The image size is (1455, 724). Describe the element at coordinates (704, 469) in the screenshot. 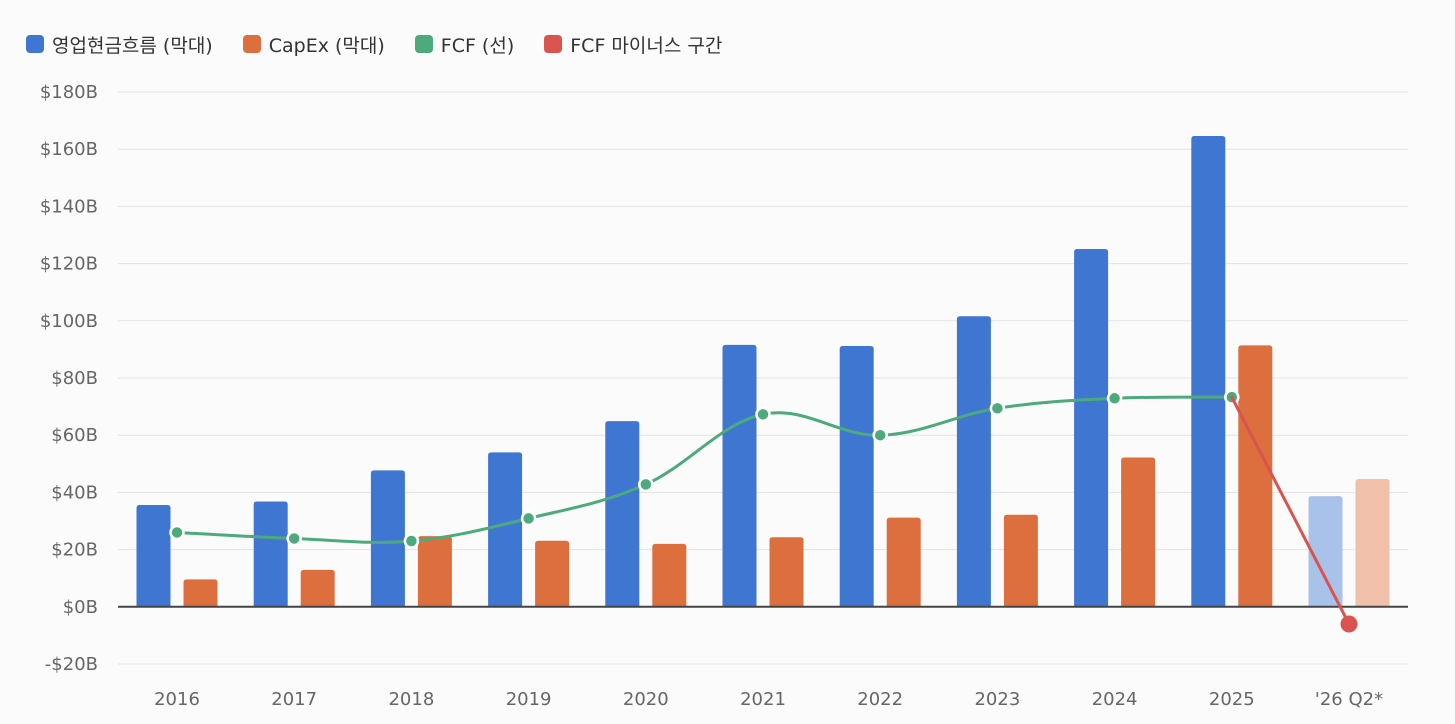

I see `fcf-line` at that location.